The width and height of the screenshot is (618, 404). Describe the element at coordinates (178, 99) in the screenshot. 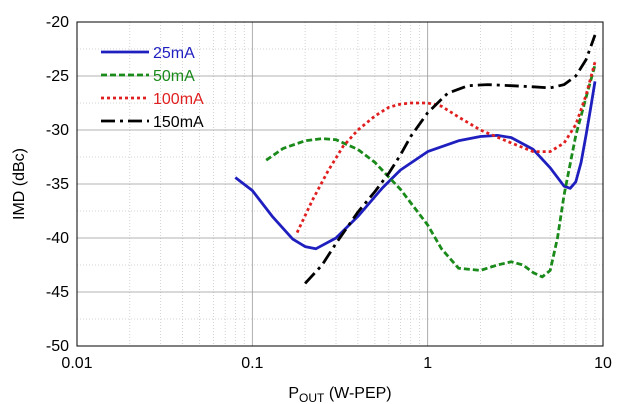

I see `legend-label-100mA: 100mA` at that location.